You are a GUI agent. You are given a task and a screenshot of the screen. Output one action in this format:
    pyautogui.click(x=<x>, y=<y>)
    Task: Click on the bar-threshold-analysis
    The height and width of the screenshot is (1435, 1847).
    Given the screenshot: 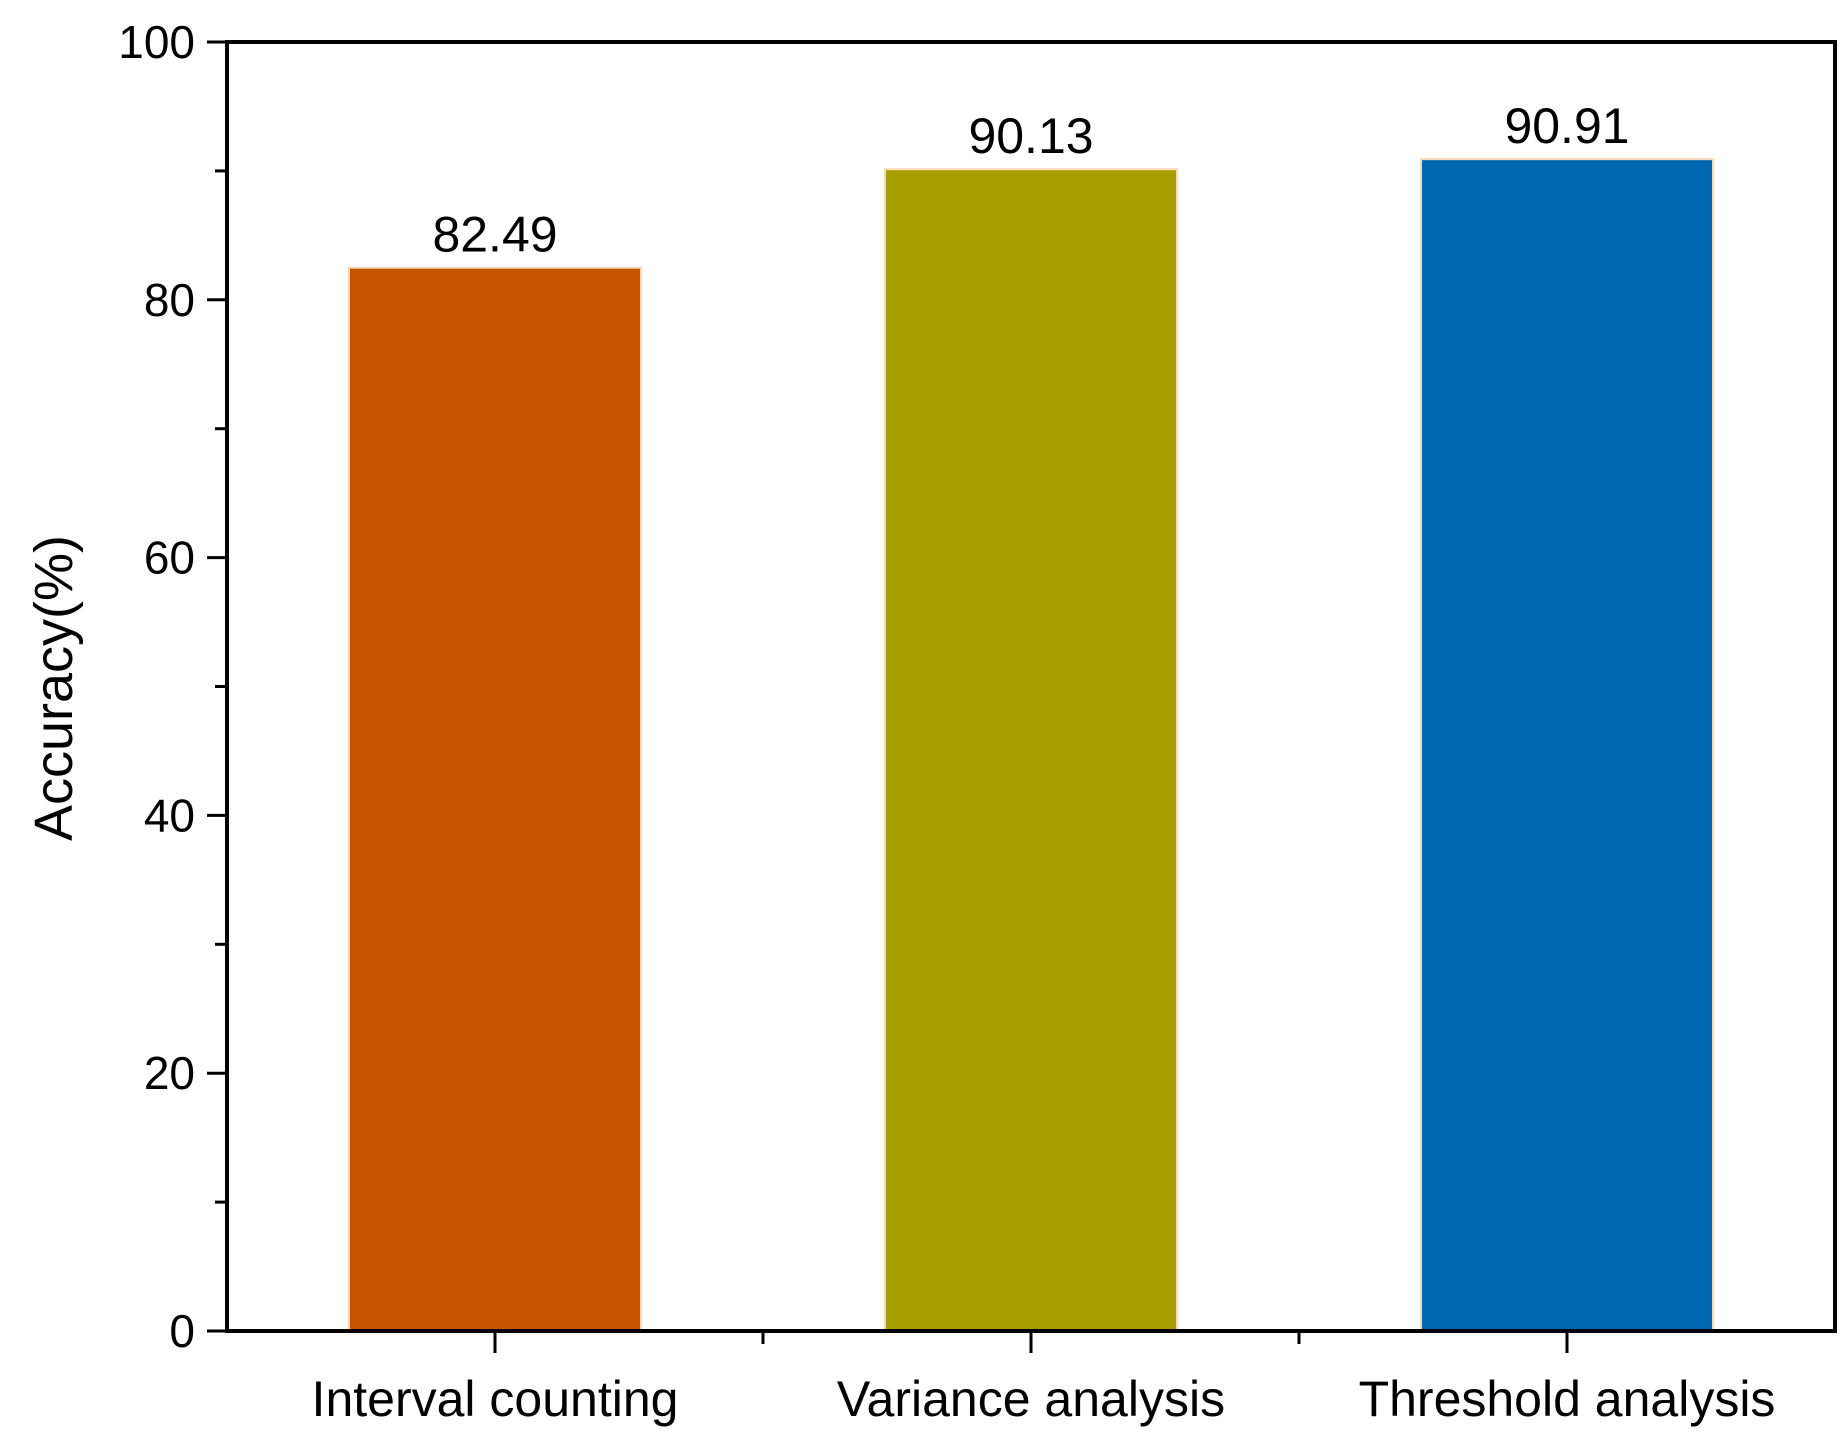 What is the action you would take?
    pyautogui.click(x=1567, y=745)
    